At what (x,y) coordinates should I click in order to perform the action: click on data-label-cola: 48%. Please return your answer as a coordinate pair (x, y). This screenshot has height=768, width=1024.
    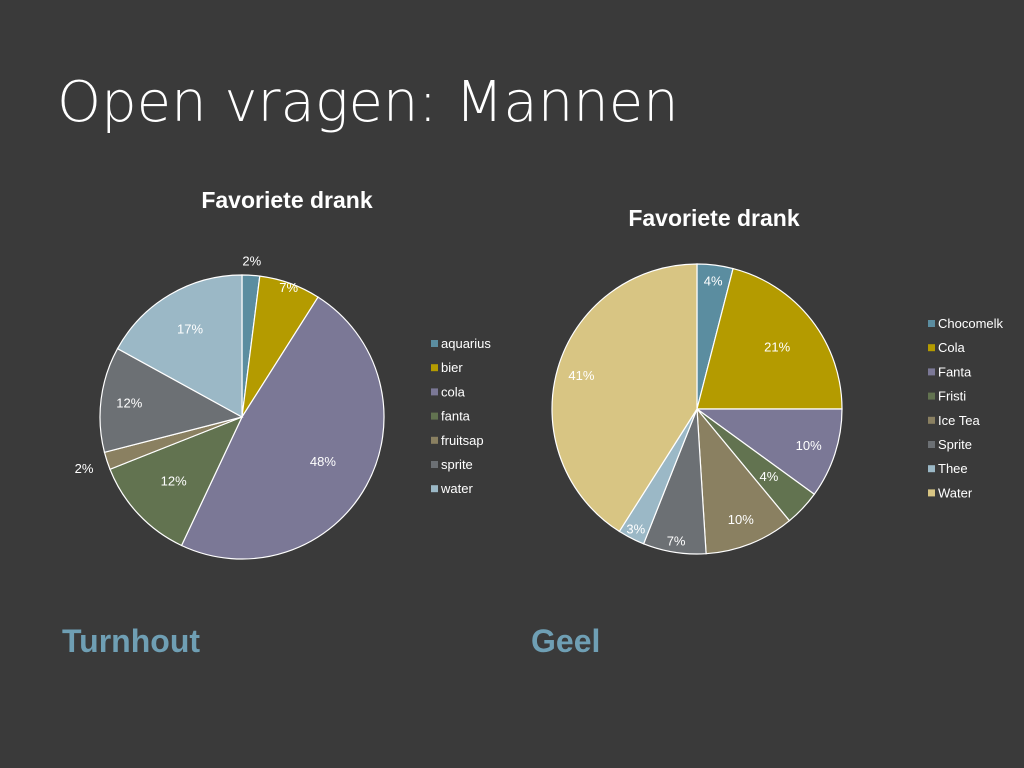
    Looking at the image, I should click on (323, 461).